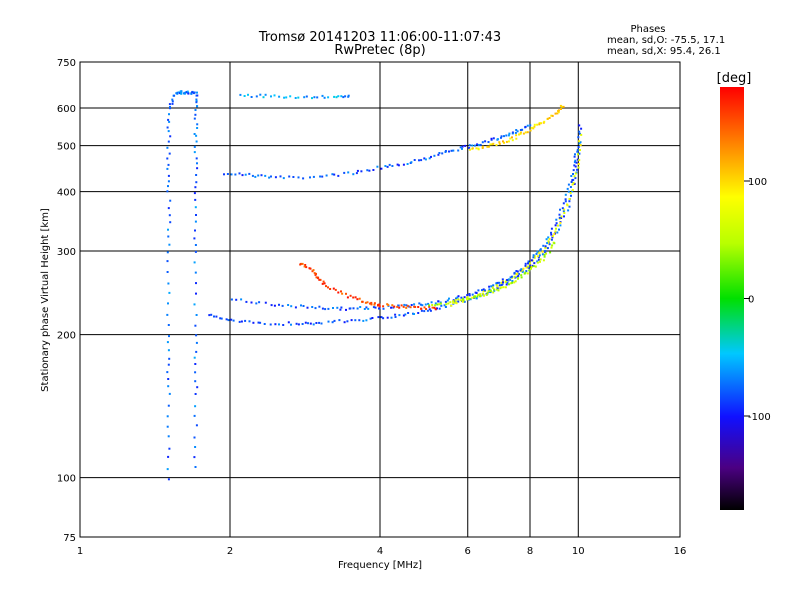 This screenshot has height=600, width=800. Describe the element at coordinates (680, 551) in the screenshot. I see `x-tick-label: 16` at that location.